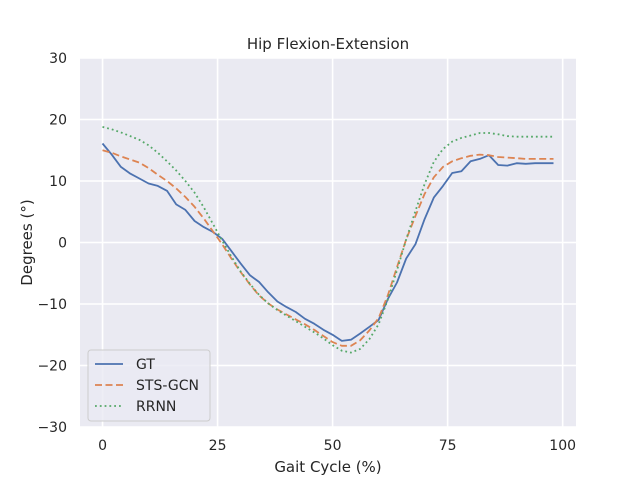 Image resolution: width=640 pixels, height=480 pixels. Describe the element at coordinates (102, 446) in the screenshot. I see `x-tick-label: 0` at that location.